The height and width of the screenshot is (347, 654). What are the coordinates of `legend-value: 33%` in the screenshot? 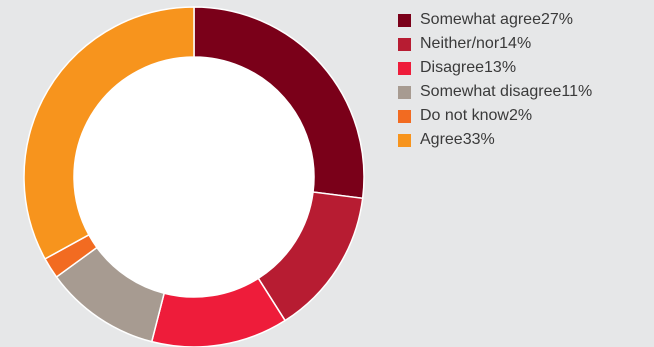 It's located at (478, 139).